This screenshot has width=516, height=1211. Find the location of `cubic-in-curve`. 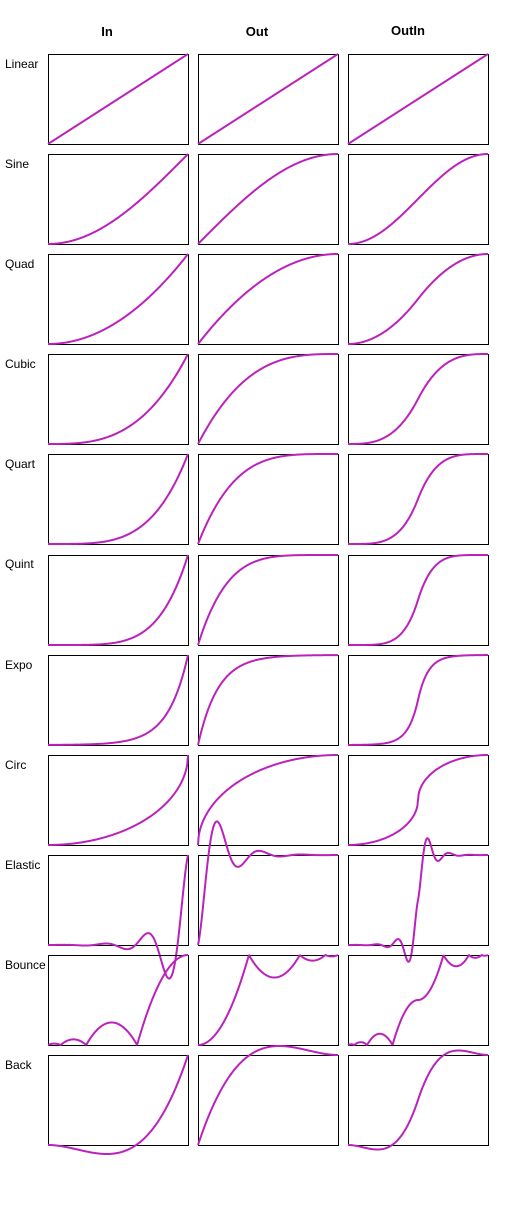

cubic-in-curve is located at coordinates (118, 399).